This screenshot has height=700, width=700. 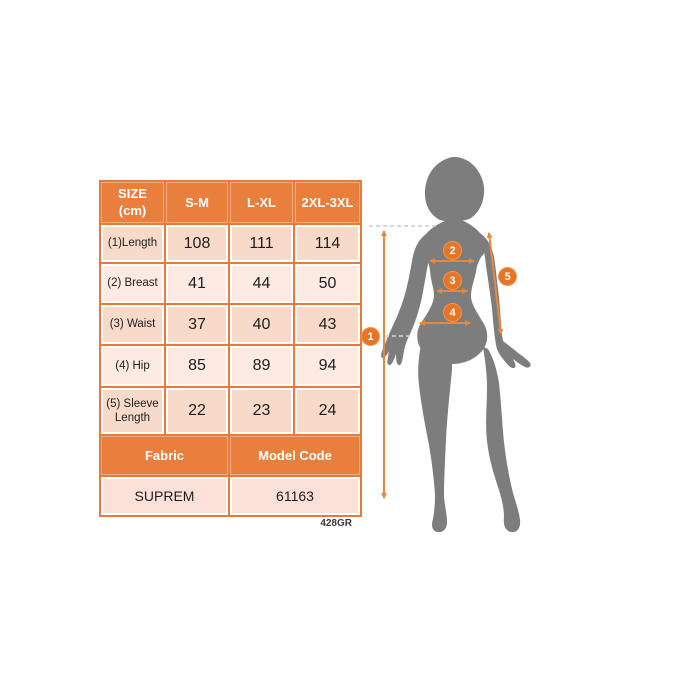 I want to click on waist-sm-value: 37, so click(x=197, y=324).